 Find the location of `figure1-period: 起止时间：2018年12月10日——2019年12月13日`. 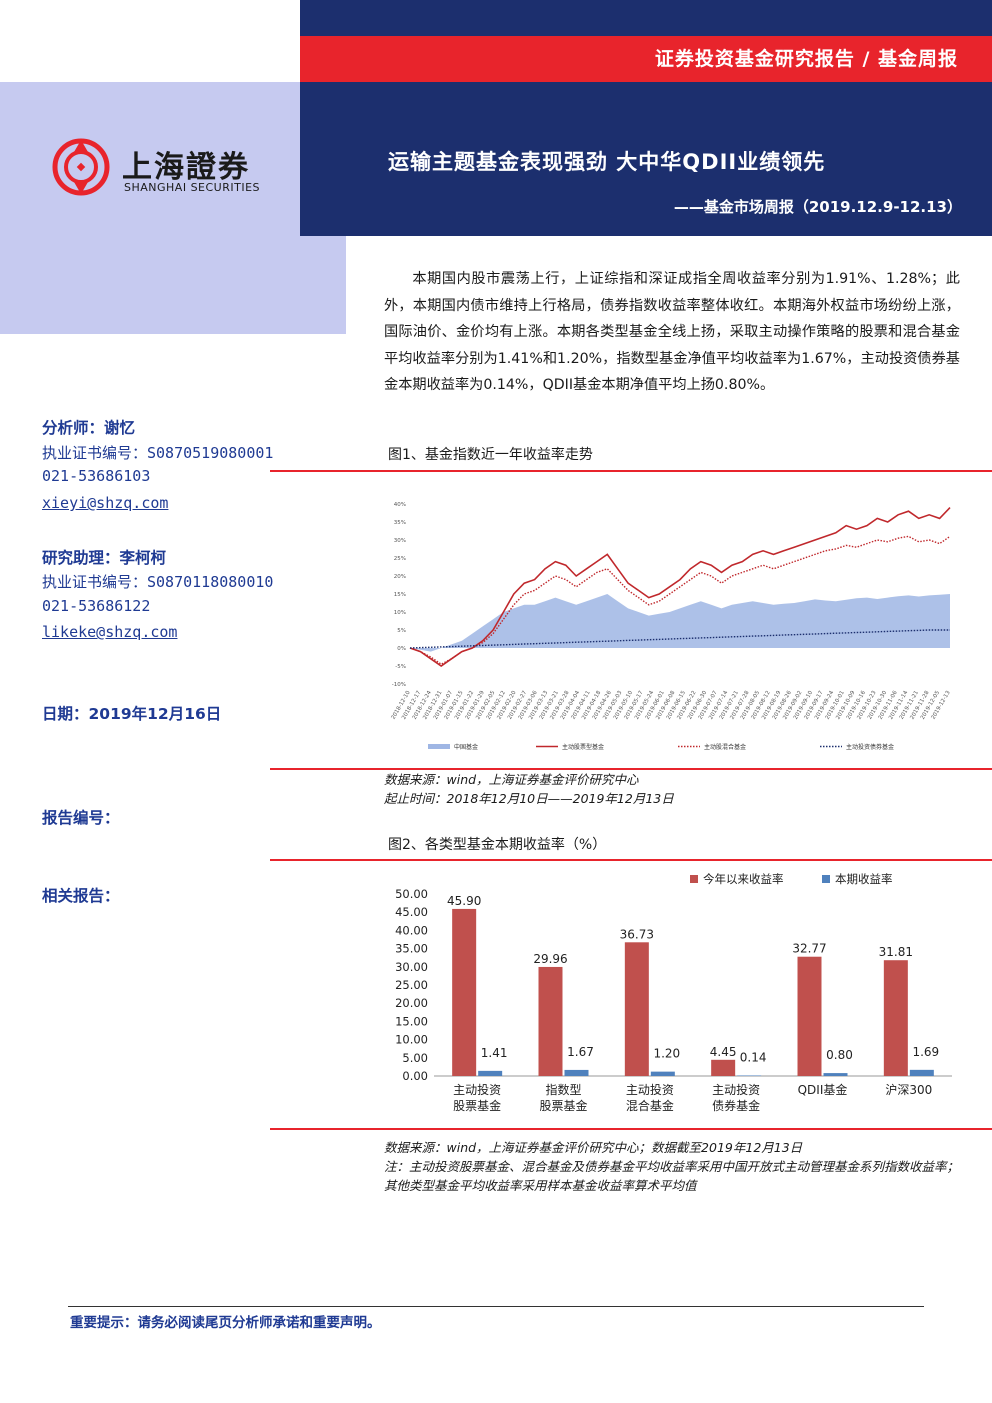

figure1-period: 起止时间：2018年12月10日——2019年12月13日 is located at coordinates (529, 798).